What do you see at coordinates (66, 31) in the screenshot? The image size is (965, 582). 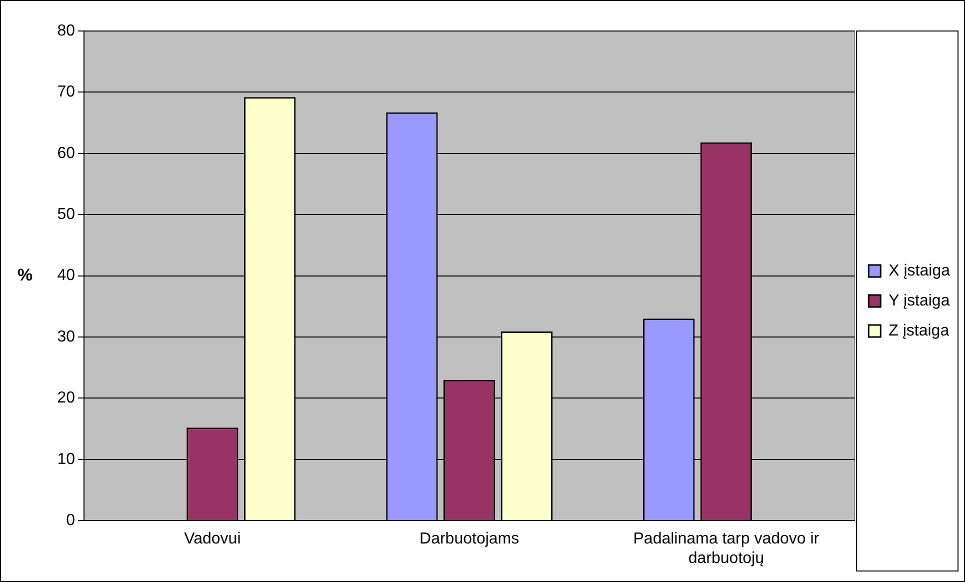 I see `y-tick-label: 80` at bounding box center [66, 31].